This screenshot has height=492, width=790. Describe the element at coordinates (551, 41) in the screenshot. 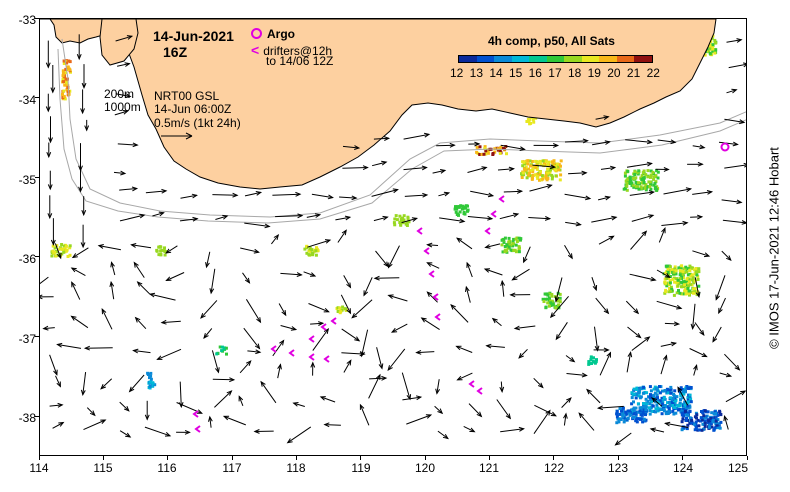

I see `colorbar-title: 4h comp, p50, All Sats` at that location.